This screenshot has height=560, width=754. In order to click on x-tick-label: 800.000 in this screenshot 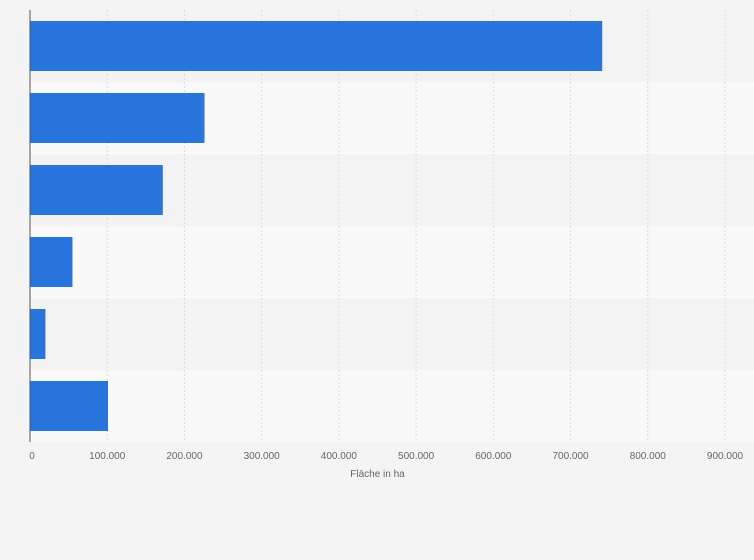, I will do `click(648, 456)`.